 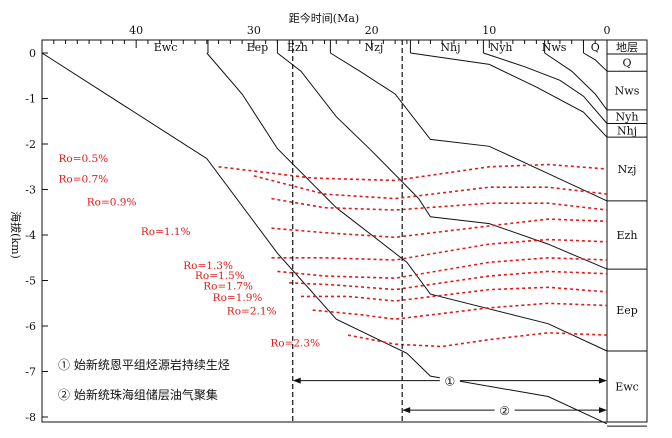 What do you see at coordinates (220, 276) in the screenshot?
I see `vro-label: Ro=1.5%` at bounding box center [220, 276].